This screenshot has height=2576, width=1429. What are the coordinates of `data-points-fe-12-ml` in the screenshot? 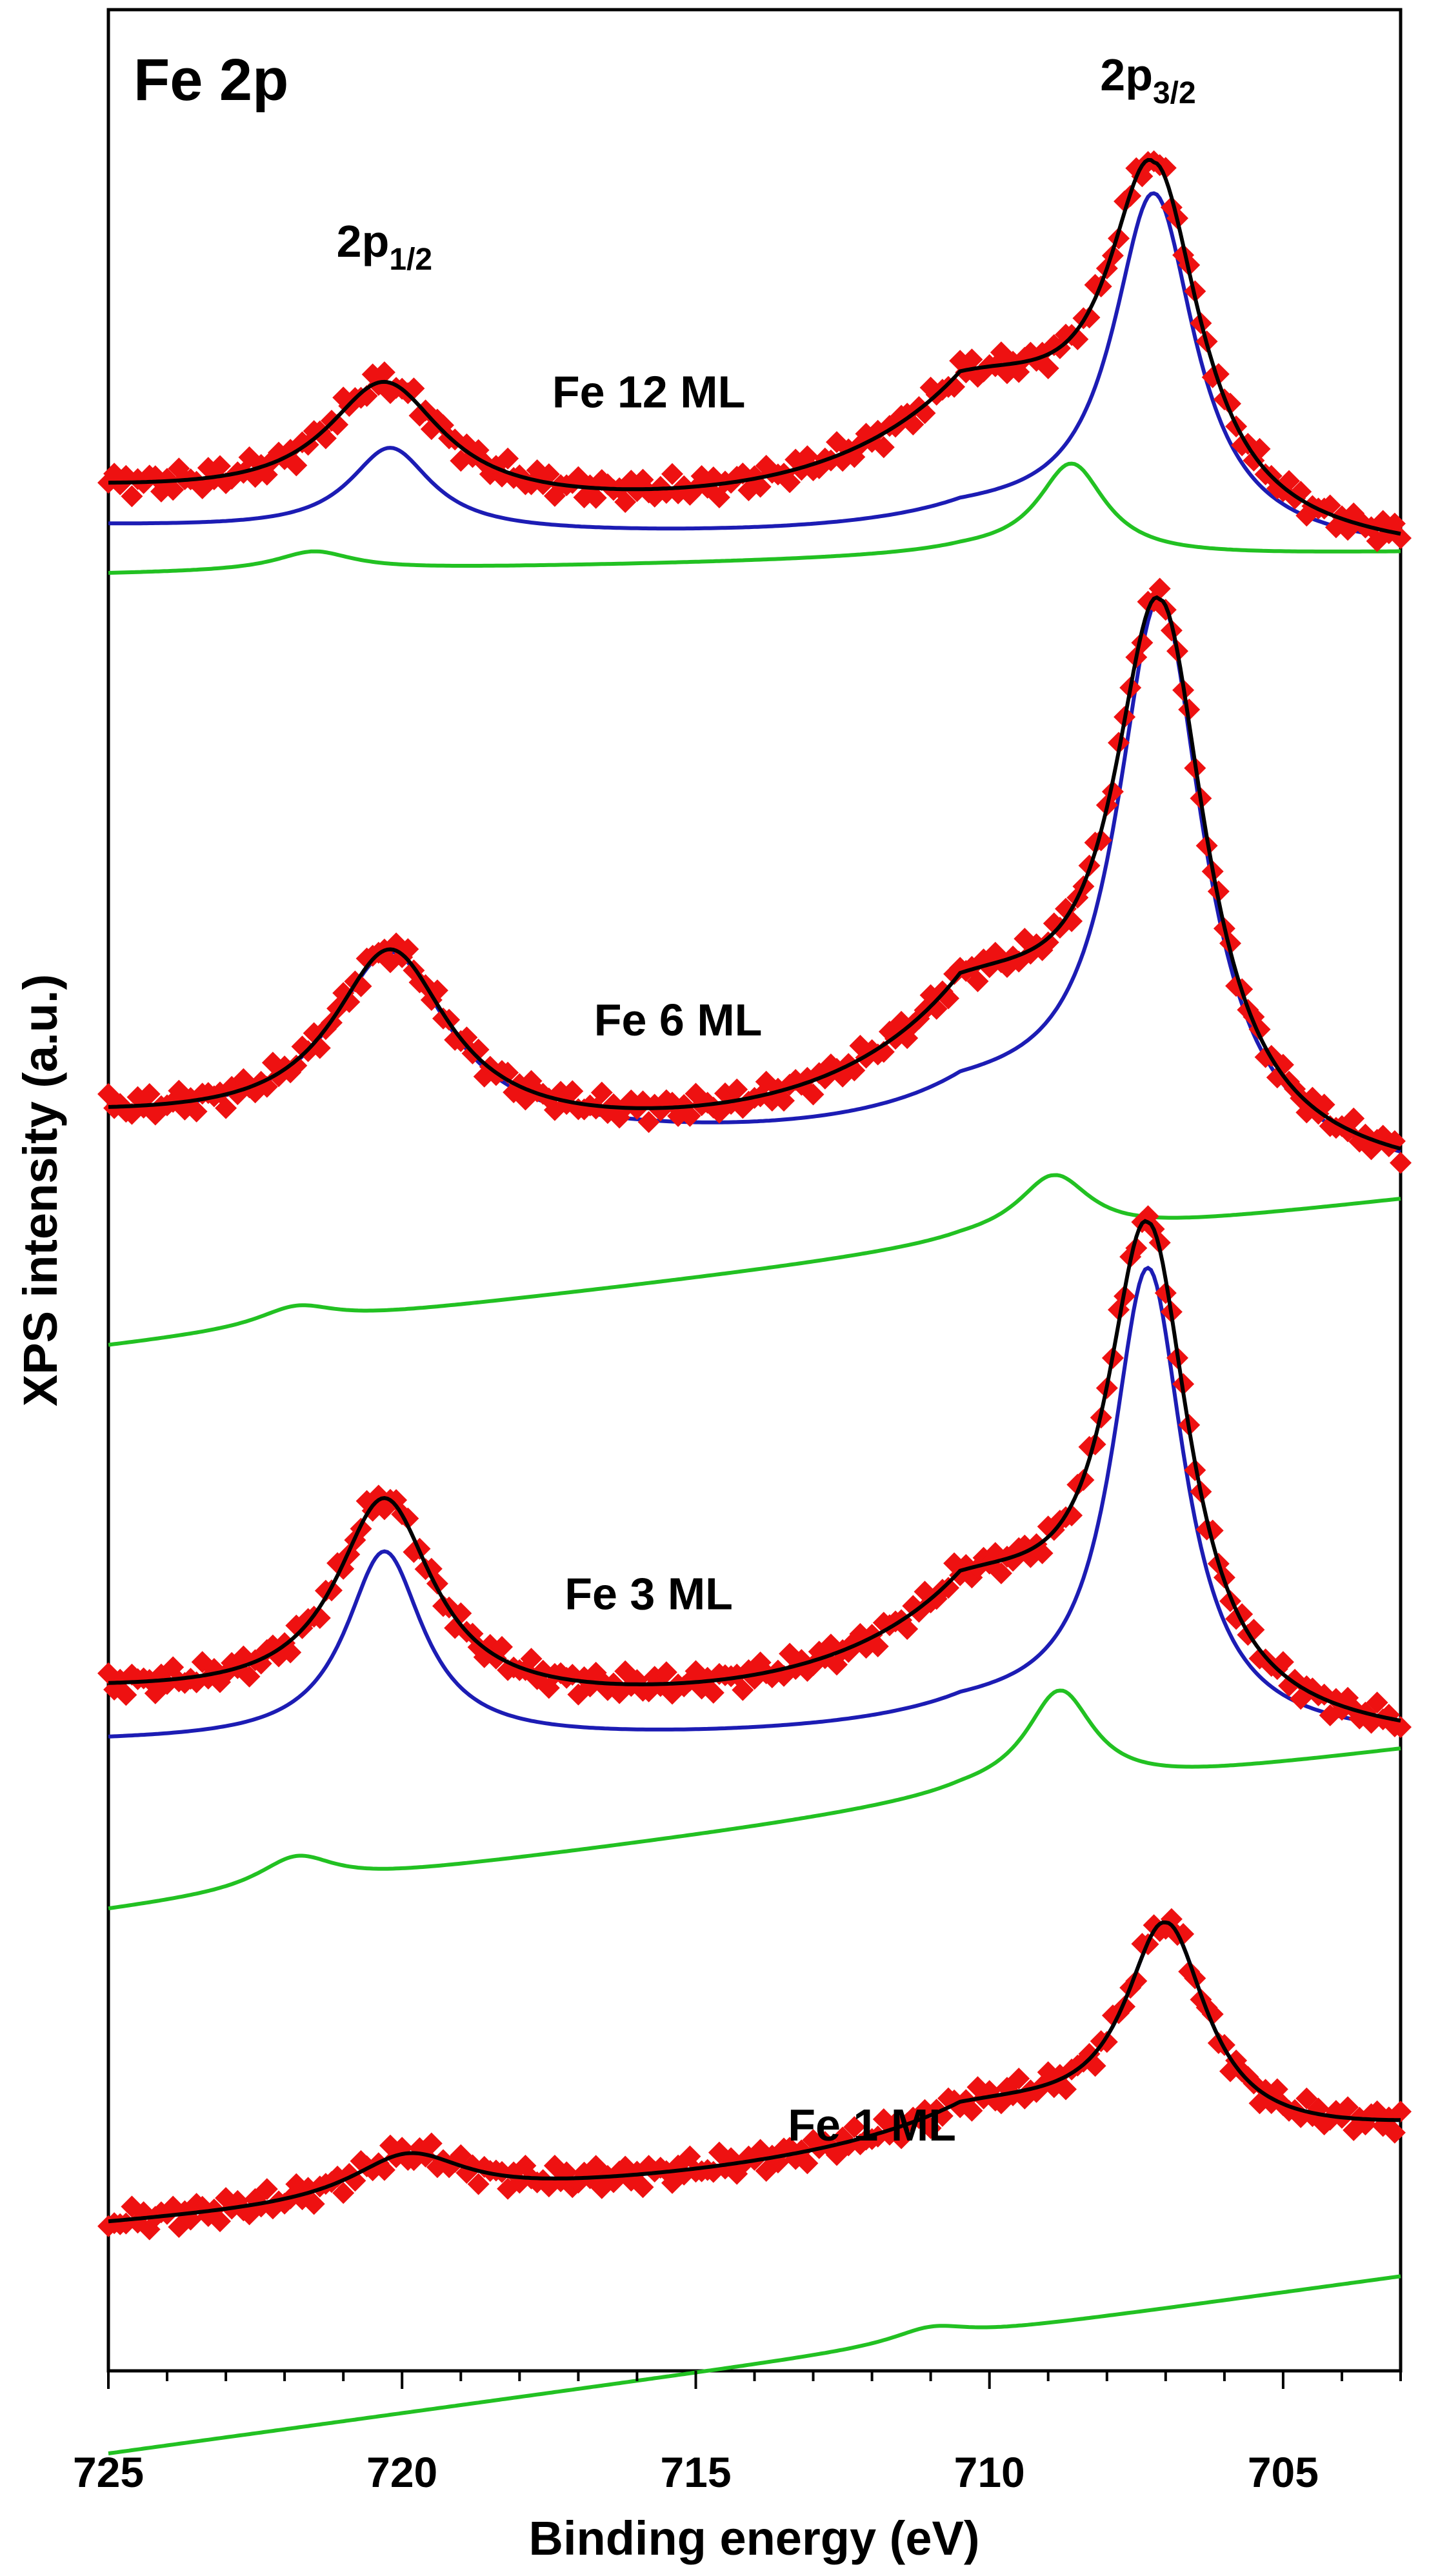 It's located at (754, 351).